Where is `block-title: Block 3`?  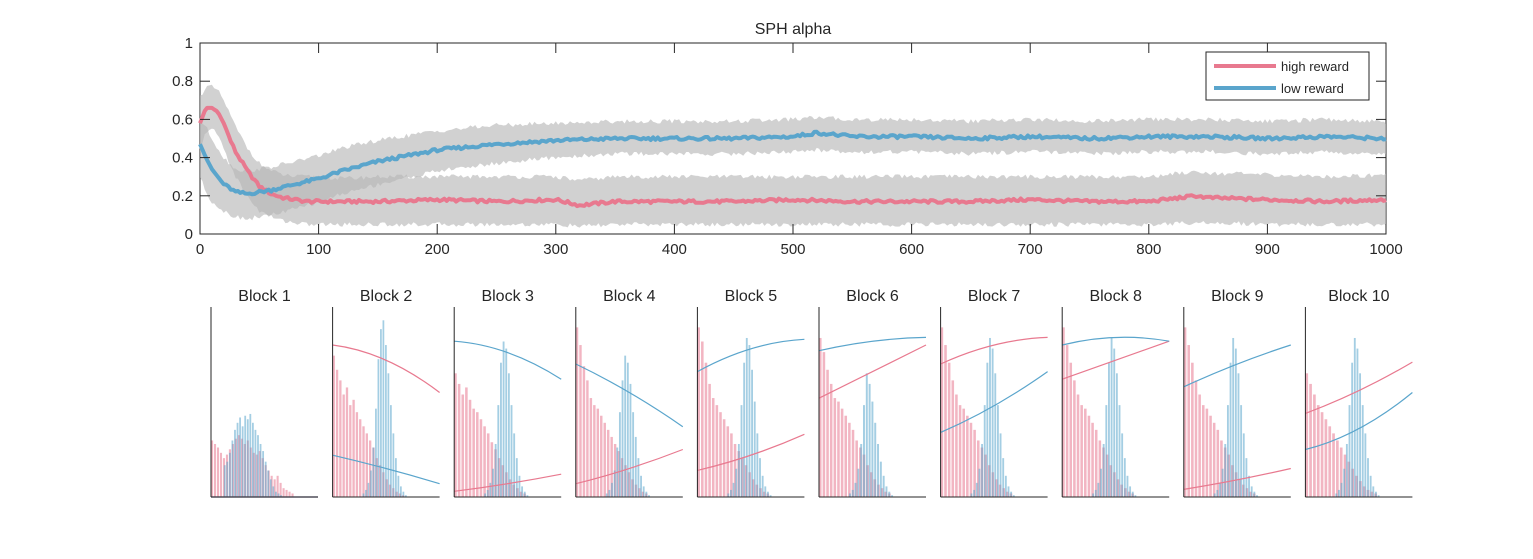
block-title: Block 3 is located at coordinates (507, 296).